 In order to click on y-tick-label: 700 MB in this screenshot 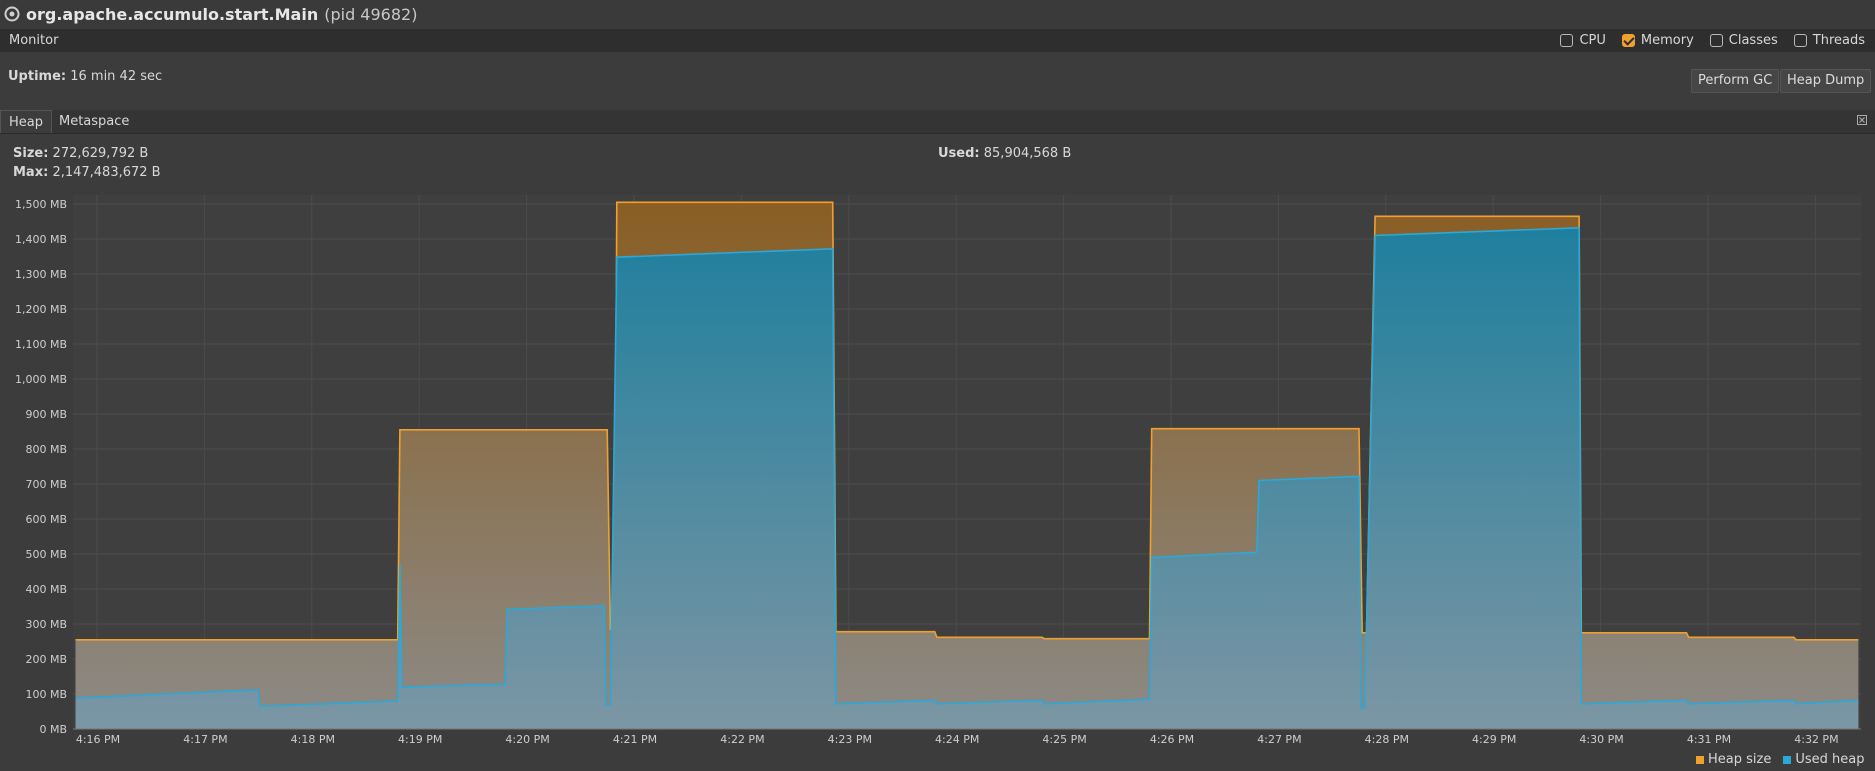, I will do `click(46, 484)`.